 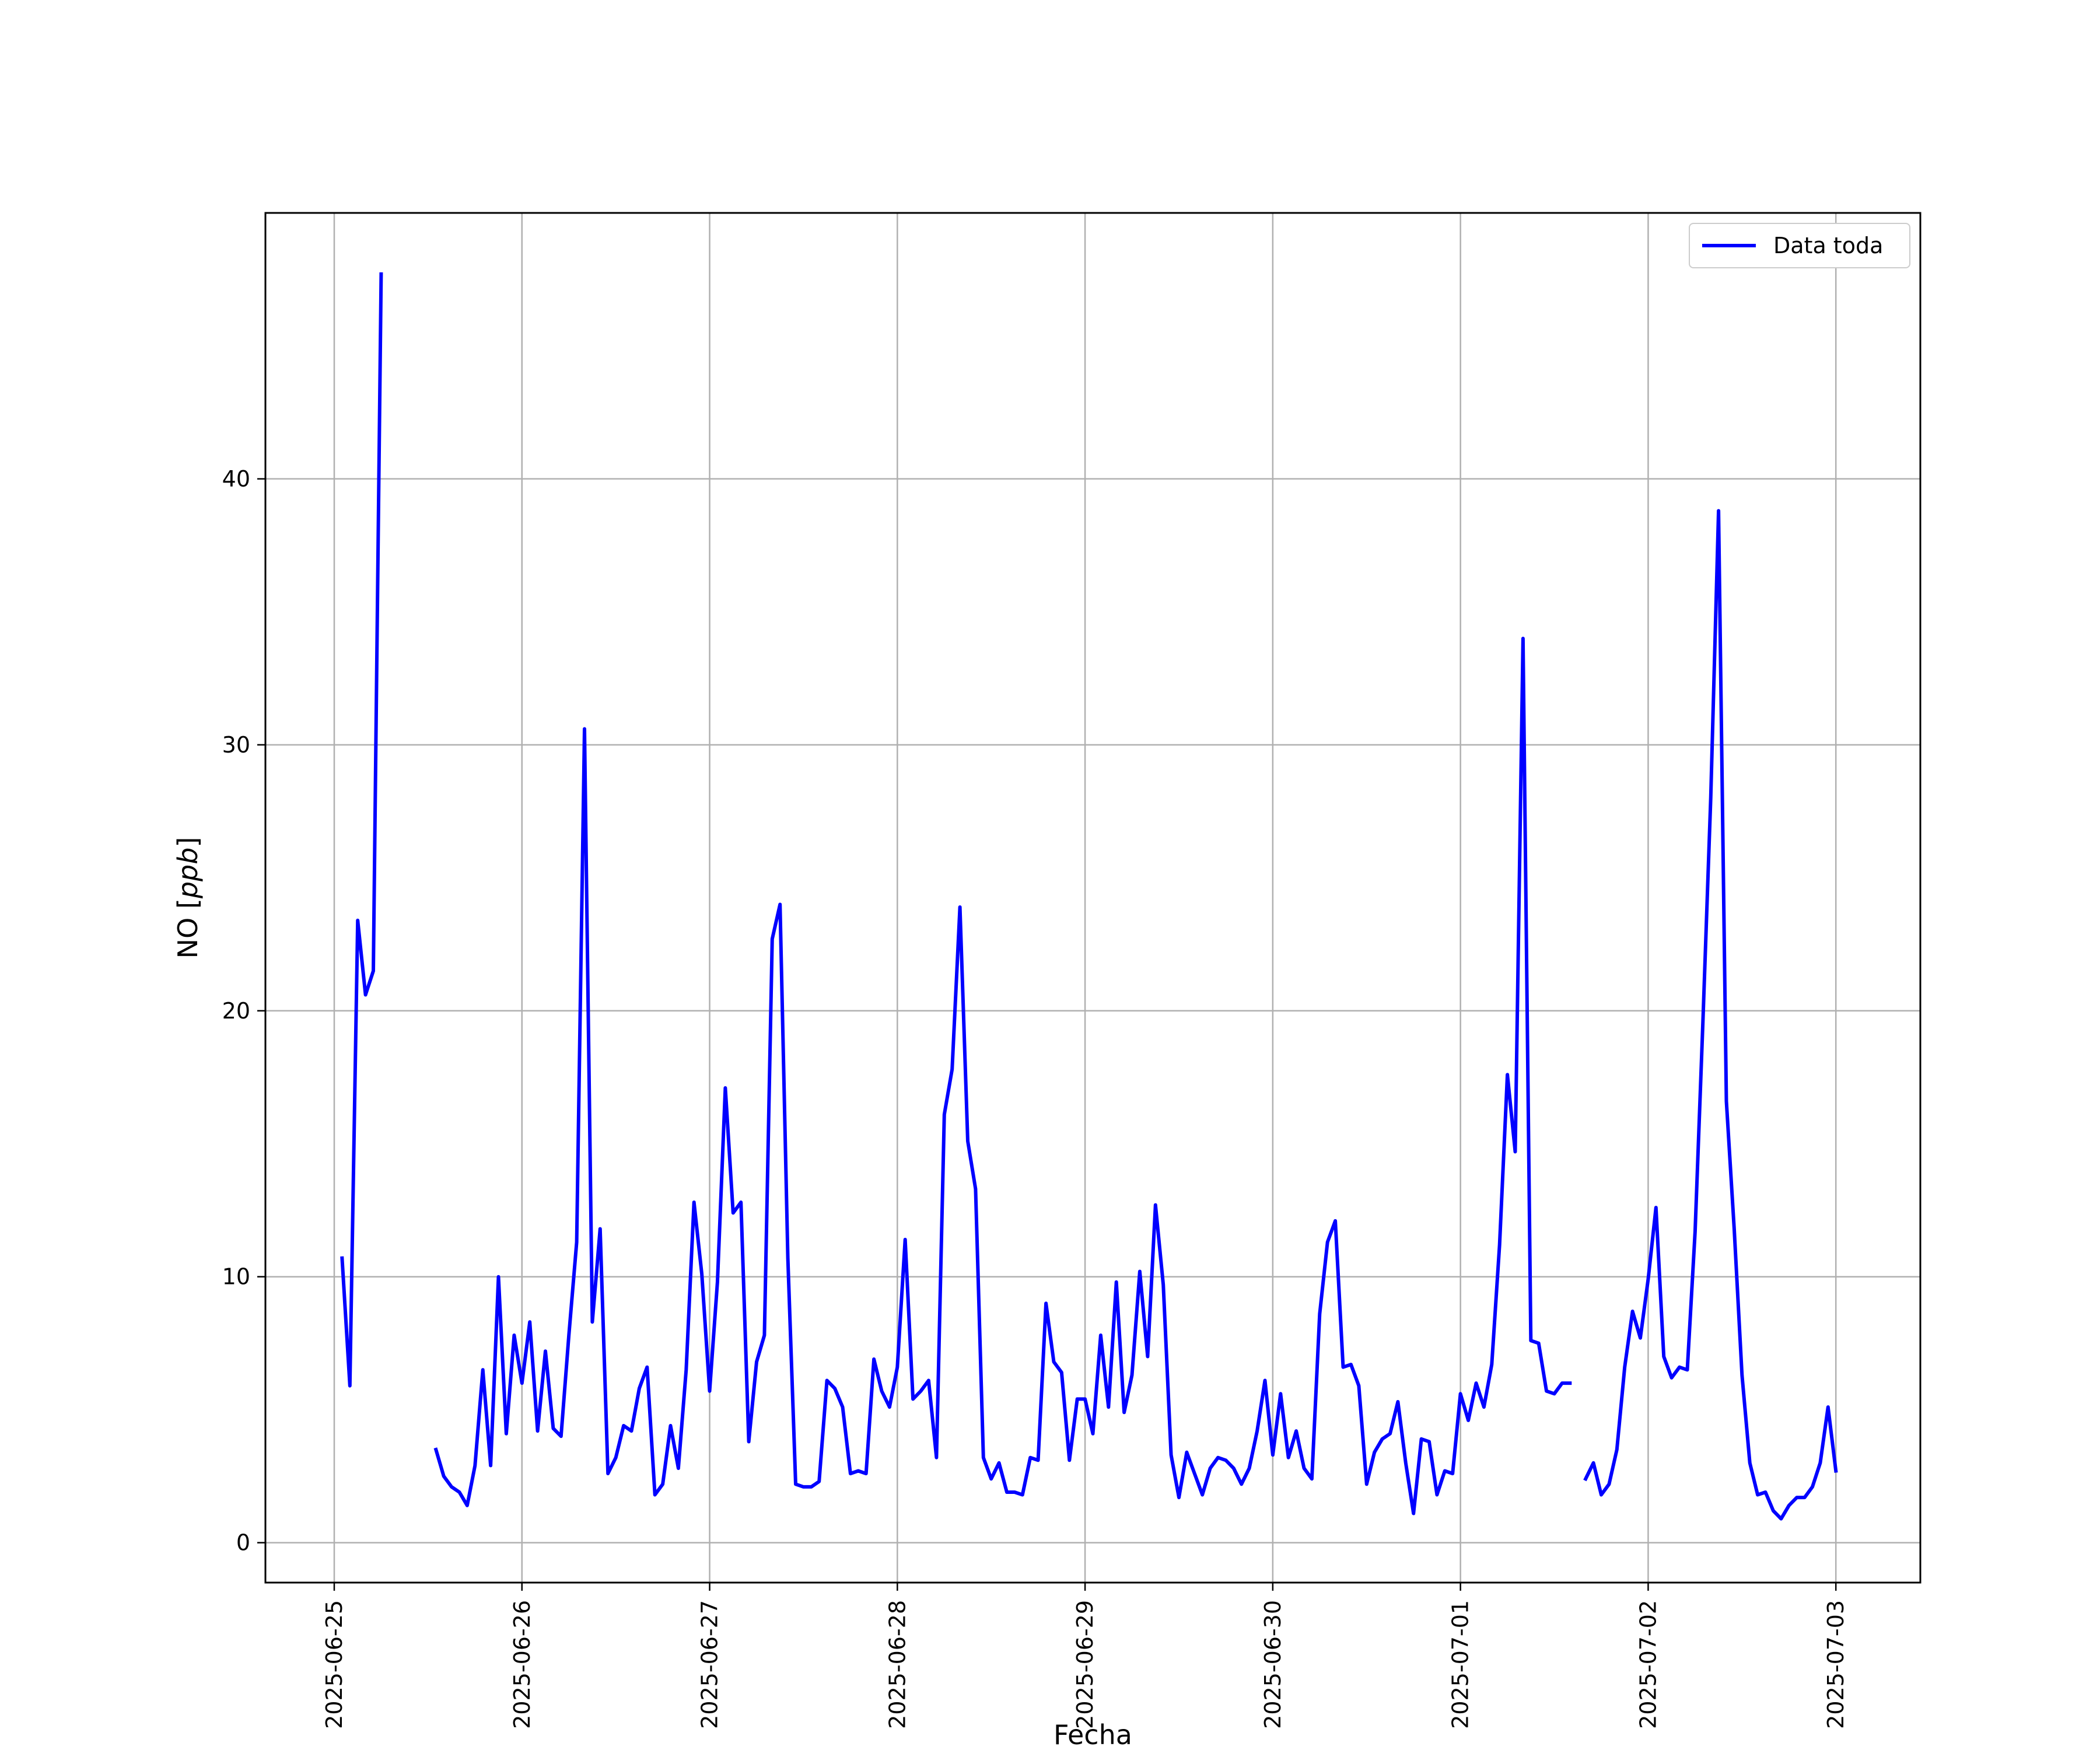 What do you see at coordinates (1461, 1664) in the screenshot?
I see `x-tick-label: 2025-07-01` at bounding box center [1461, 1664].